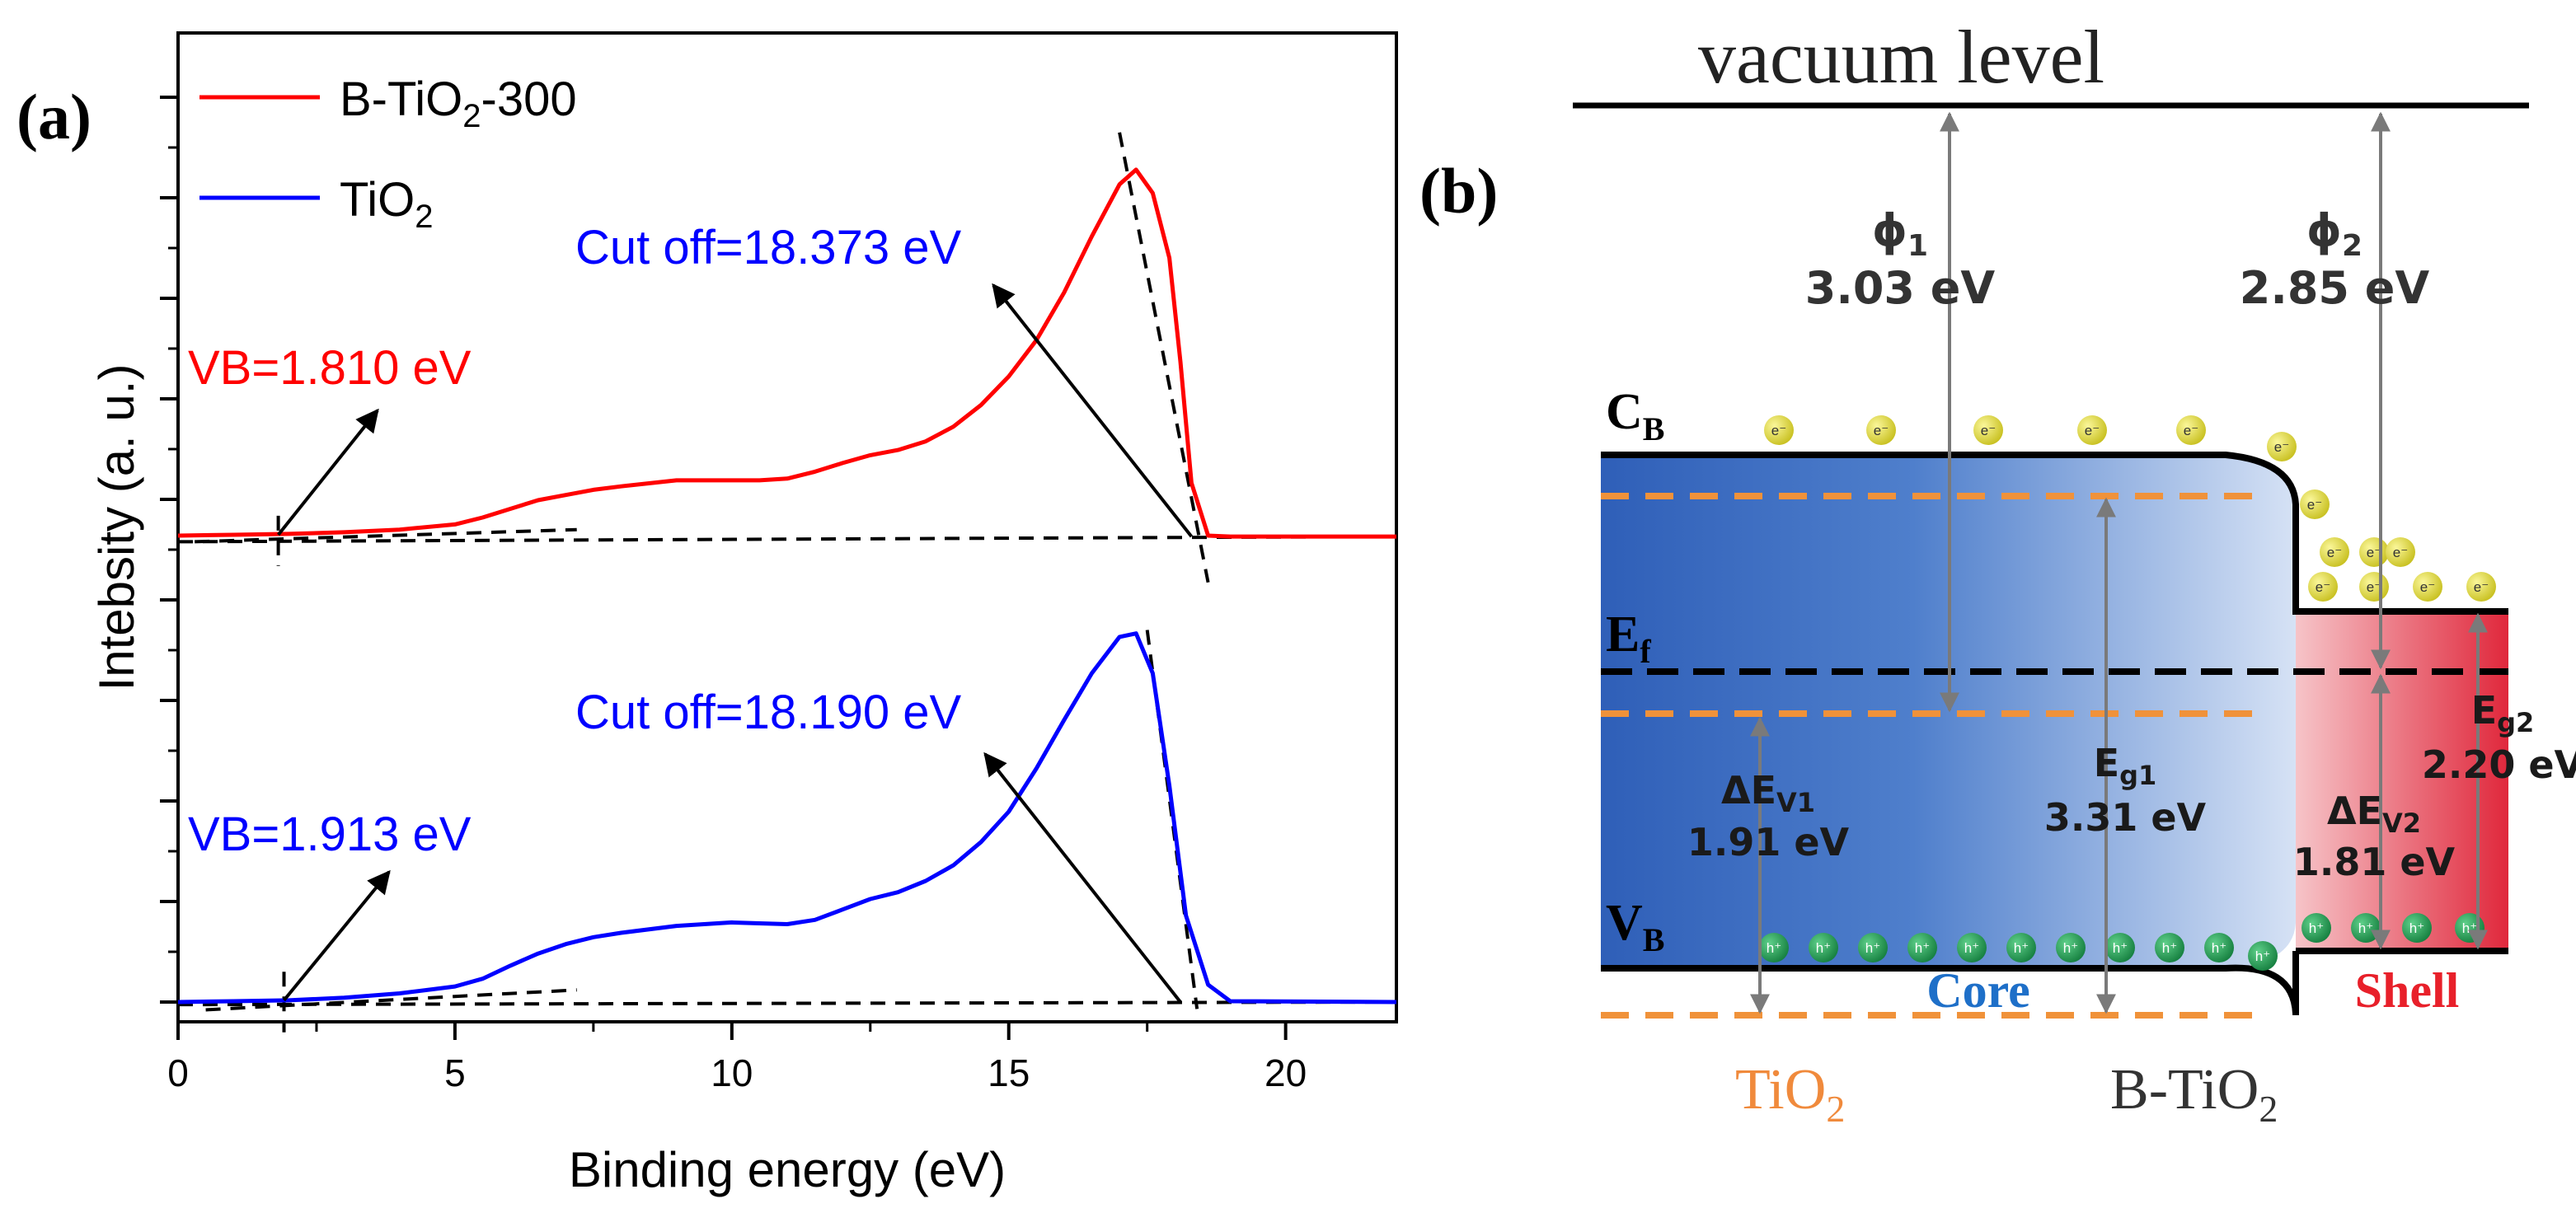 Image resolution: width=2576 pixels, height=1227 pixels. Describe the element at coordinates (1768, 793) in the screenshot. I see `delta-ev1-label: ΔEV1` at that location.